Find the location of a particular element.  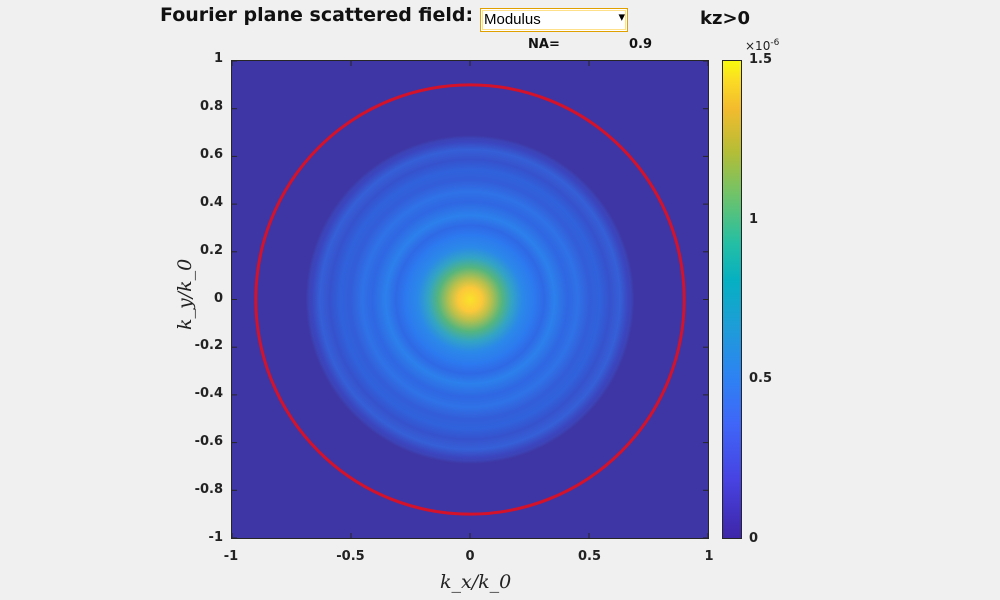

x-tick-label: 1 is located at coordinates (709, 556).